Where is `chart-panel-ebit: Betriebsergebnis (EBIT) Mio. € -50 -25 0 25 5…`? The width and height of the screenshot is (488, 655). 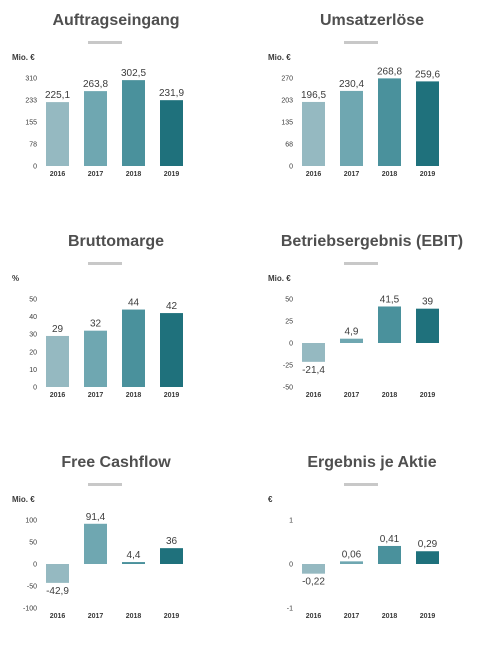 chart-panel-ebit: Betriebsergebnis (EBIT) Mio. € -50 -25 0 25 5… is located at coordinates (372, 321).